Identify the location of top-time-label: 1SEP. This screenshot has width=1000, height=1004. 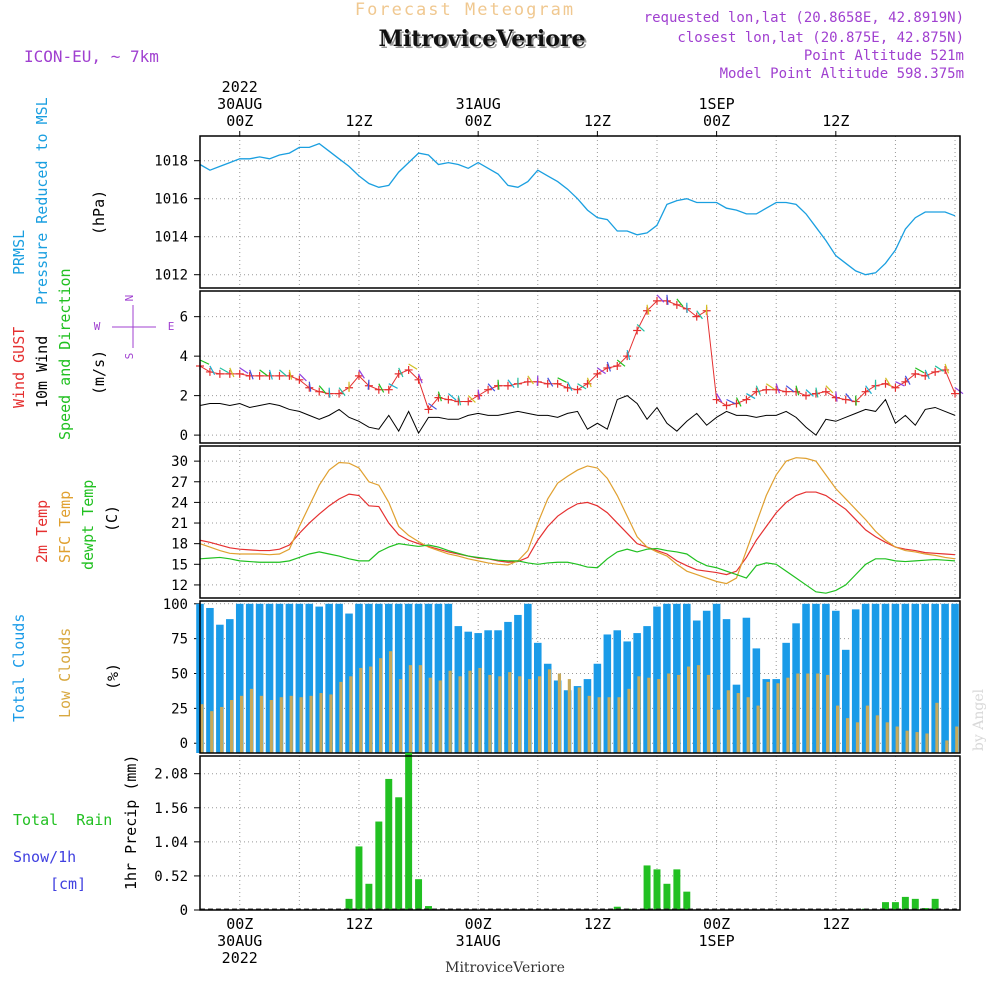
(717, 104).